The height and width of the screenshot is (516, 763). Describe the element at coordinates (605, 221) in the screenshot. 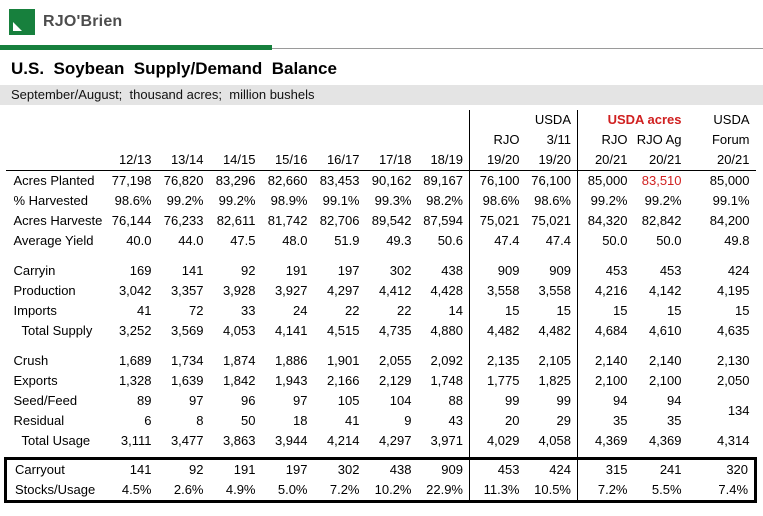

I see `value-cell: 84,320` at that location.